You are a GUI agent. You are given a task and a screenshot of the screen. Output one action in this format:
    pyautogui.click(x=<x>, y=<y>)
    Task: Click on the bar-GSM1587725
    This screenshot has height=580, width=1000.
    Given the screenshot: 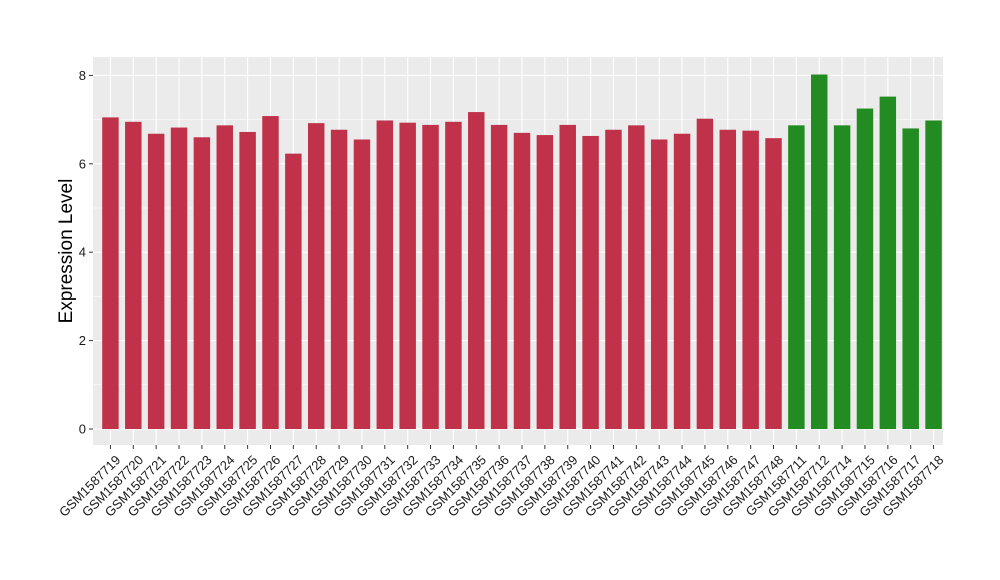 What is the action you would take?
    pyautogui.click(x=247, y=280)
    